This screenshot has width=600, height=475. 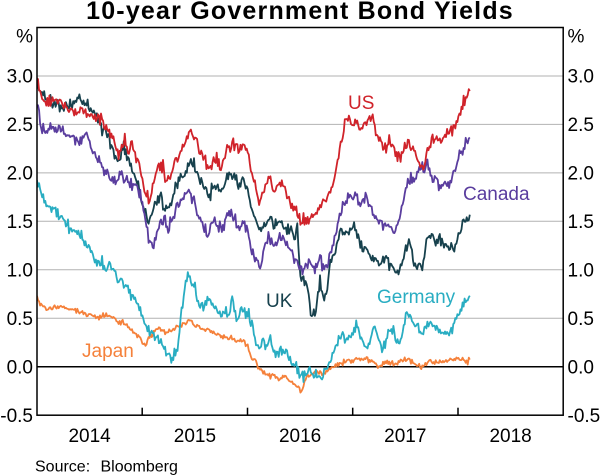 What do you see at coordinates (300, 436) in the screenshot?
I see `svg-text: 2016` at bounding box center [300, 436].